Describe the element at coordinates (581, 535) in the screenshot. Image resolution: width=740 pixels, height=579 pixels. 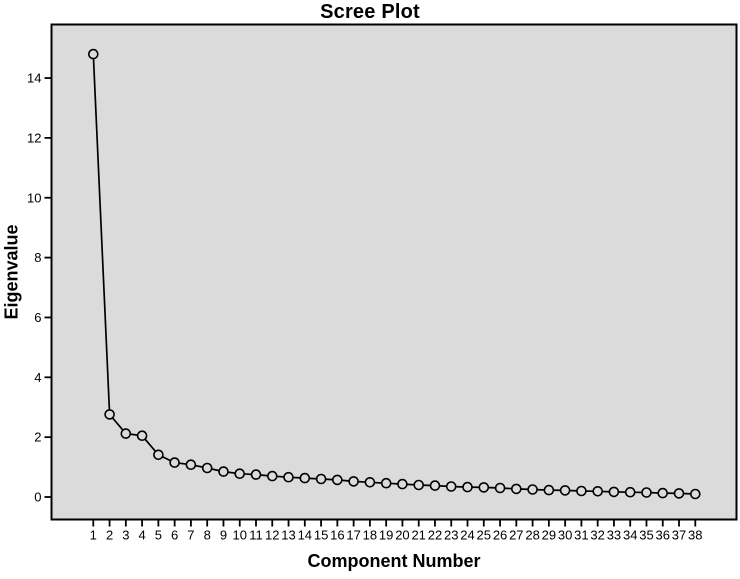
I see `x-axis-tick-label: 31` at that location.